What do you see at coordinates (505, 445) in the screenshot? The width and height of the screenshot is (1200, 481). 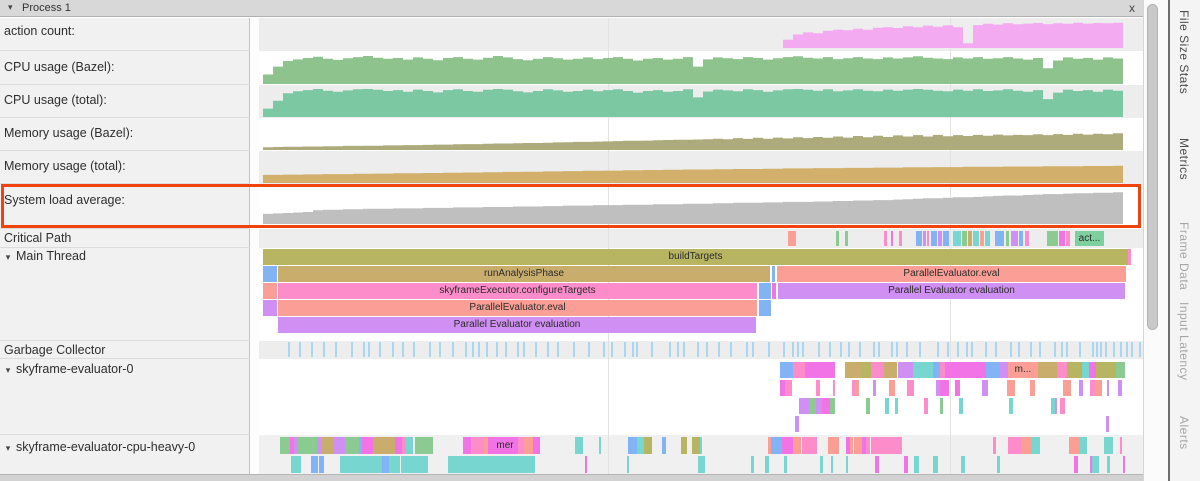 I see `skyframe-evaluator-cpu-heavy-0-slice-labeled: mer` at bounding box center [505, 445].